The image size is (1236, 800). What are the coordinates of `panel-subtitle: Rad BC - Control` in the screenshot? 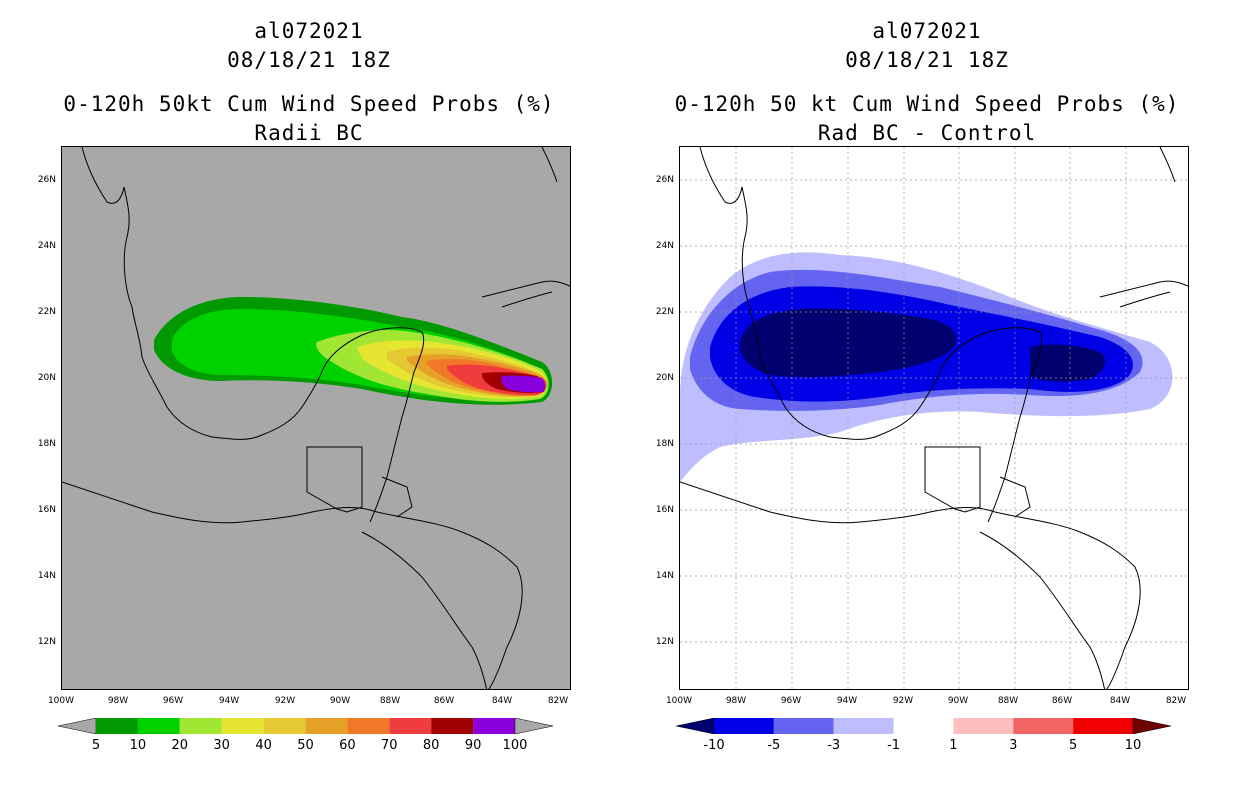 It's located at (927, 133).